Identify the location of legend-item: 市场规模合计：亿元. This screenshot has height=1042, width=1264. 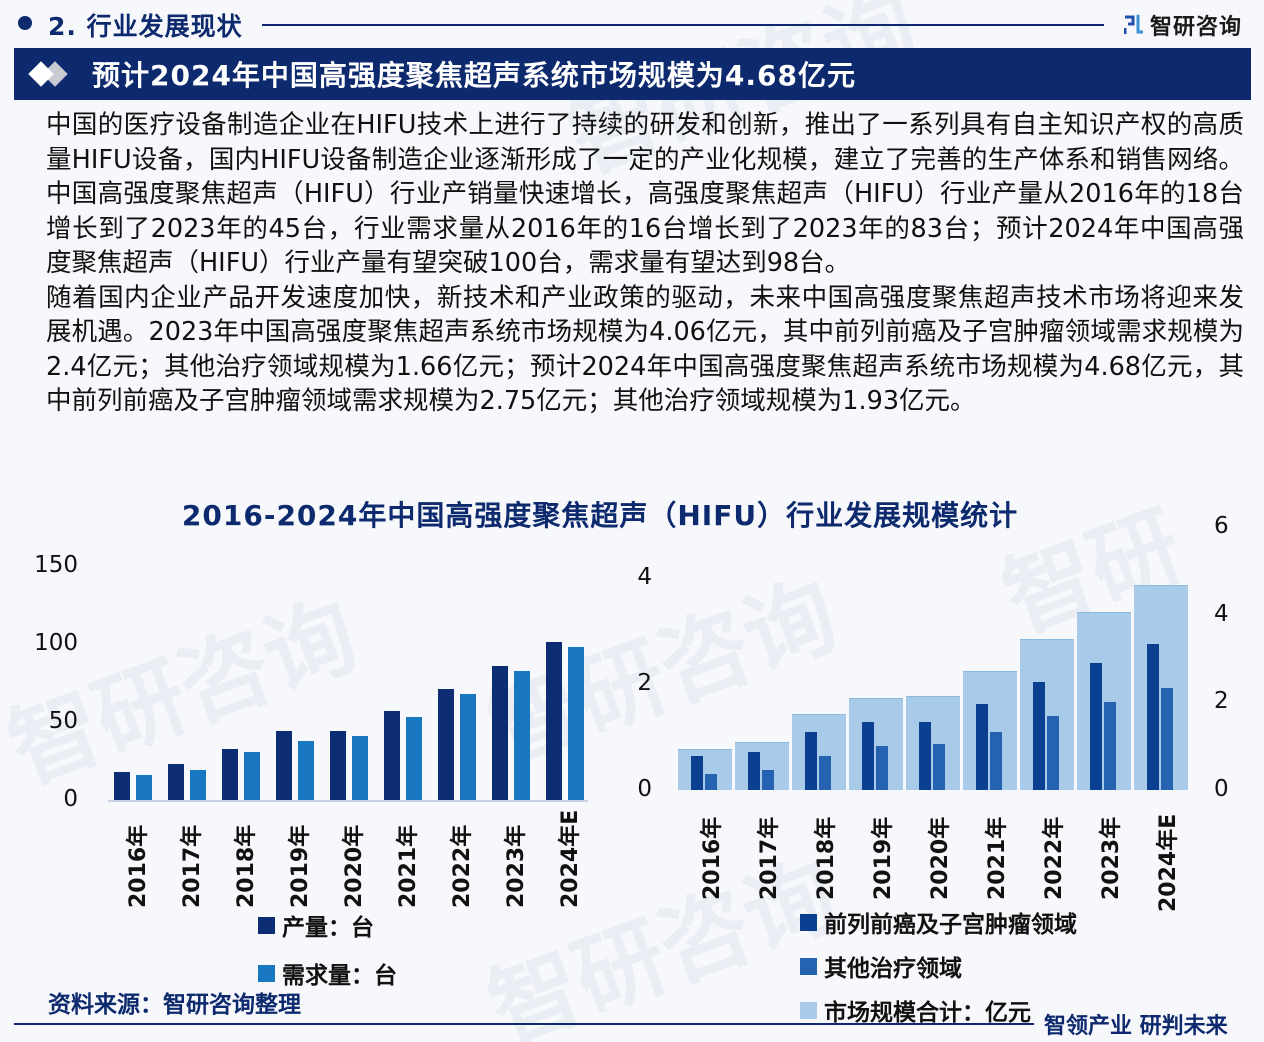
(938, 1010).